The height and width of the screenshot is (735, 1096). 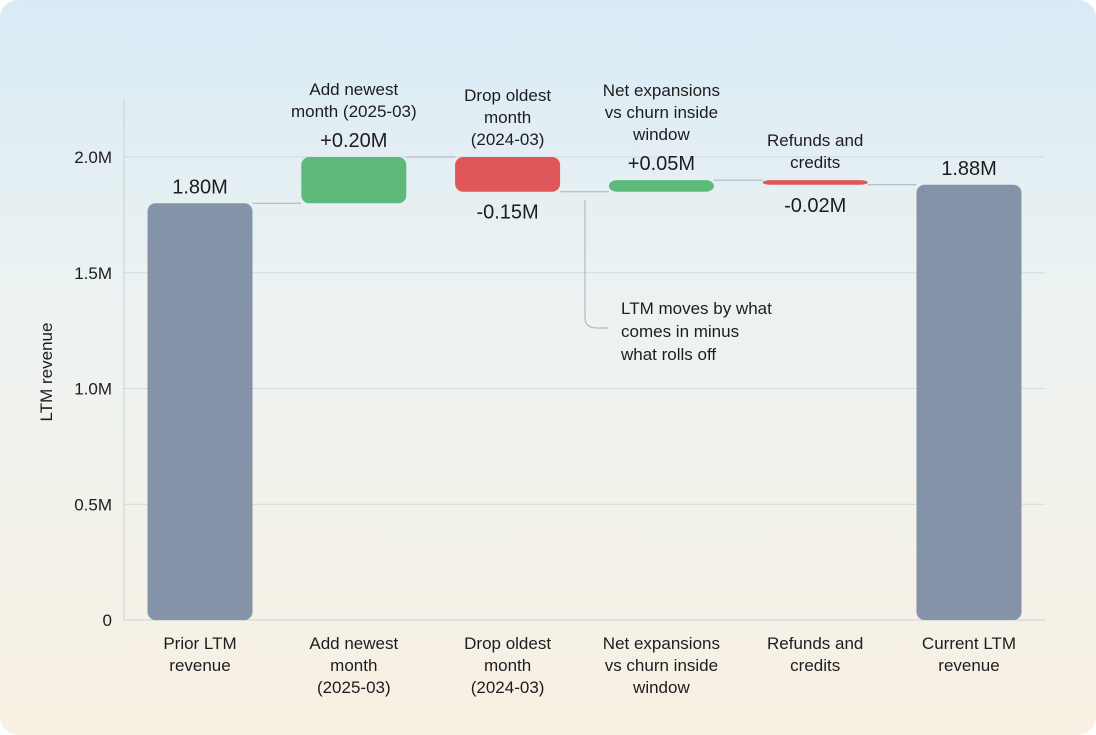 What do you see at coordinates (354, 111) in the screenshot?
I see `step-title: month (2025-03)` at bounding box center [354, 111].